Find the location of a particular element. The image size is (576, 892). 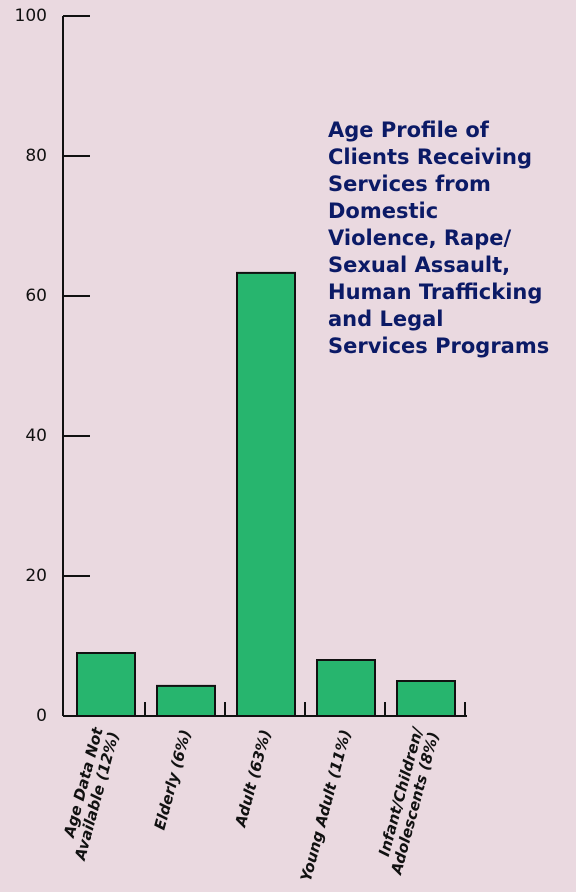

x-tick-label: Elderly (6%) is located at coordinates (172, 780).